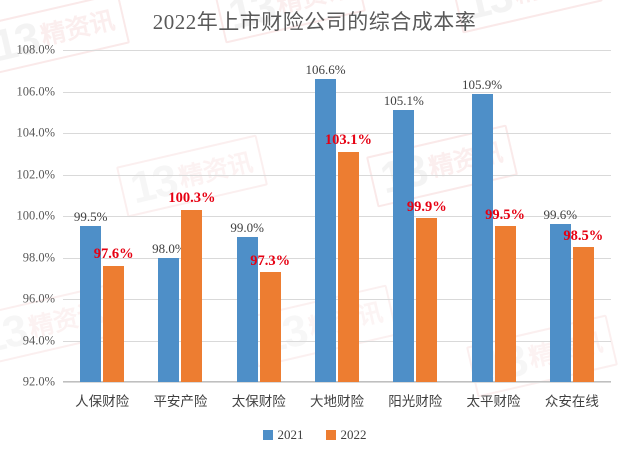  I want to click on bar-pair: 99.6% 98.5%, so click(572, 216).